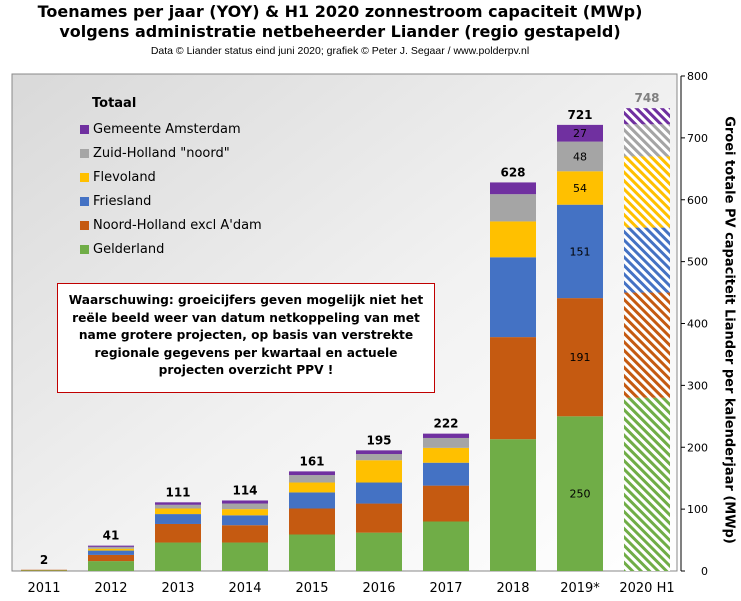  What do you see at coordinates (245, 506) in the screenshot?
I see `bar-segment-2014-zuid-holland-noord` at bounding box center [245, 506].